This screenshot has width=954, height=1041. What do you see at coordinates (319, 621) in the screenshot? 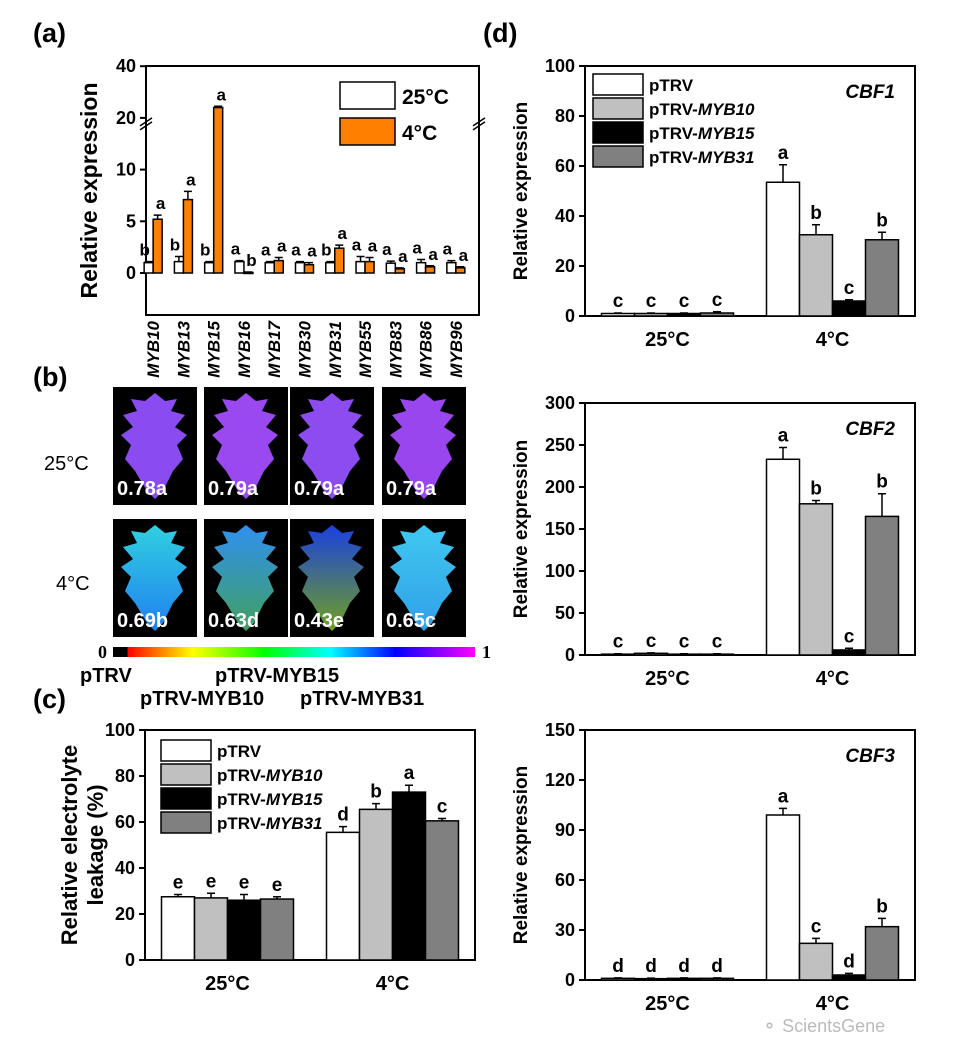
I see `fv-fm-value: 0.43e` at bounding box center [319, 621].